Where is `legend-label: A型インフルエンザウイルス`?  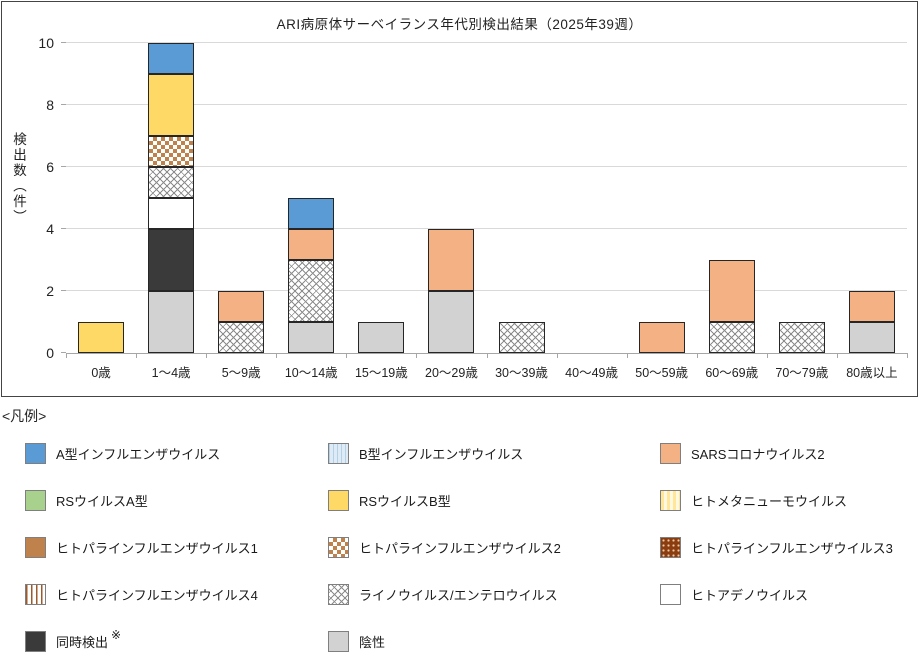
legend-label: A型インフルエンザウイルス is located at coordinates (138, 454).